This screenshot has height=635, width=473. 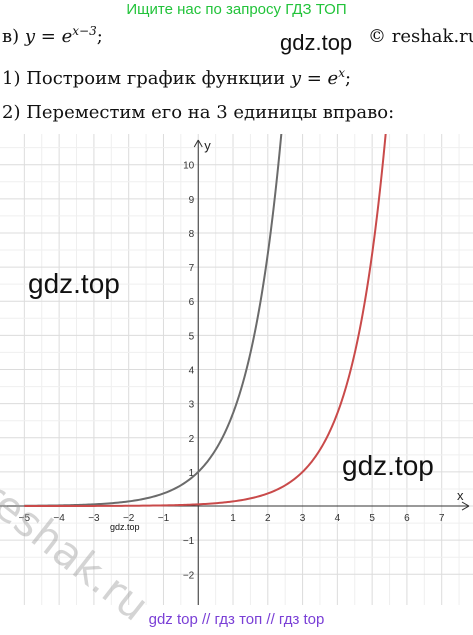 I want to click on formula-line: в) y = ex−3;, so click(x=52, y=35).